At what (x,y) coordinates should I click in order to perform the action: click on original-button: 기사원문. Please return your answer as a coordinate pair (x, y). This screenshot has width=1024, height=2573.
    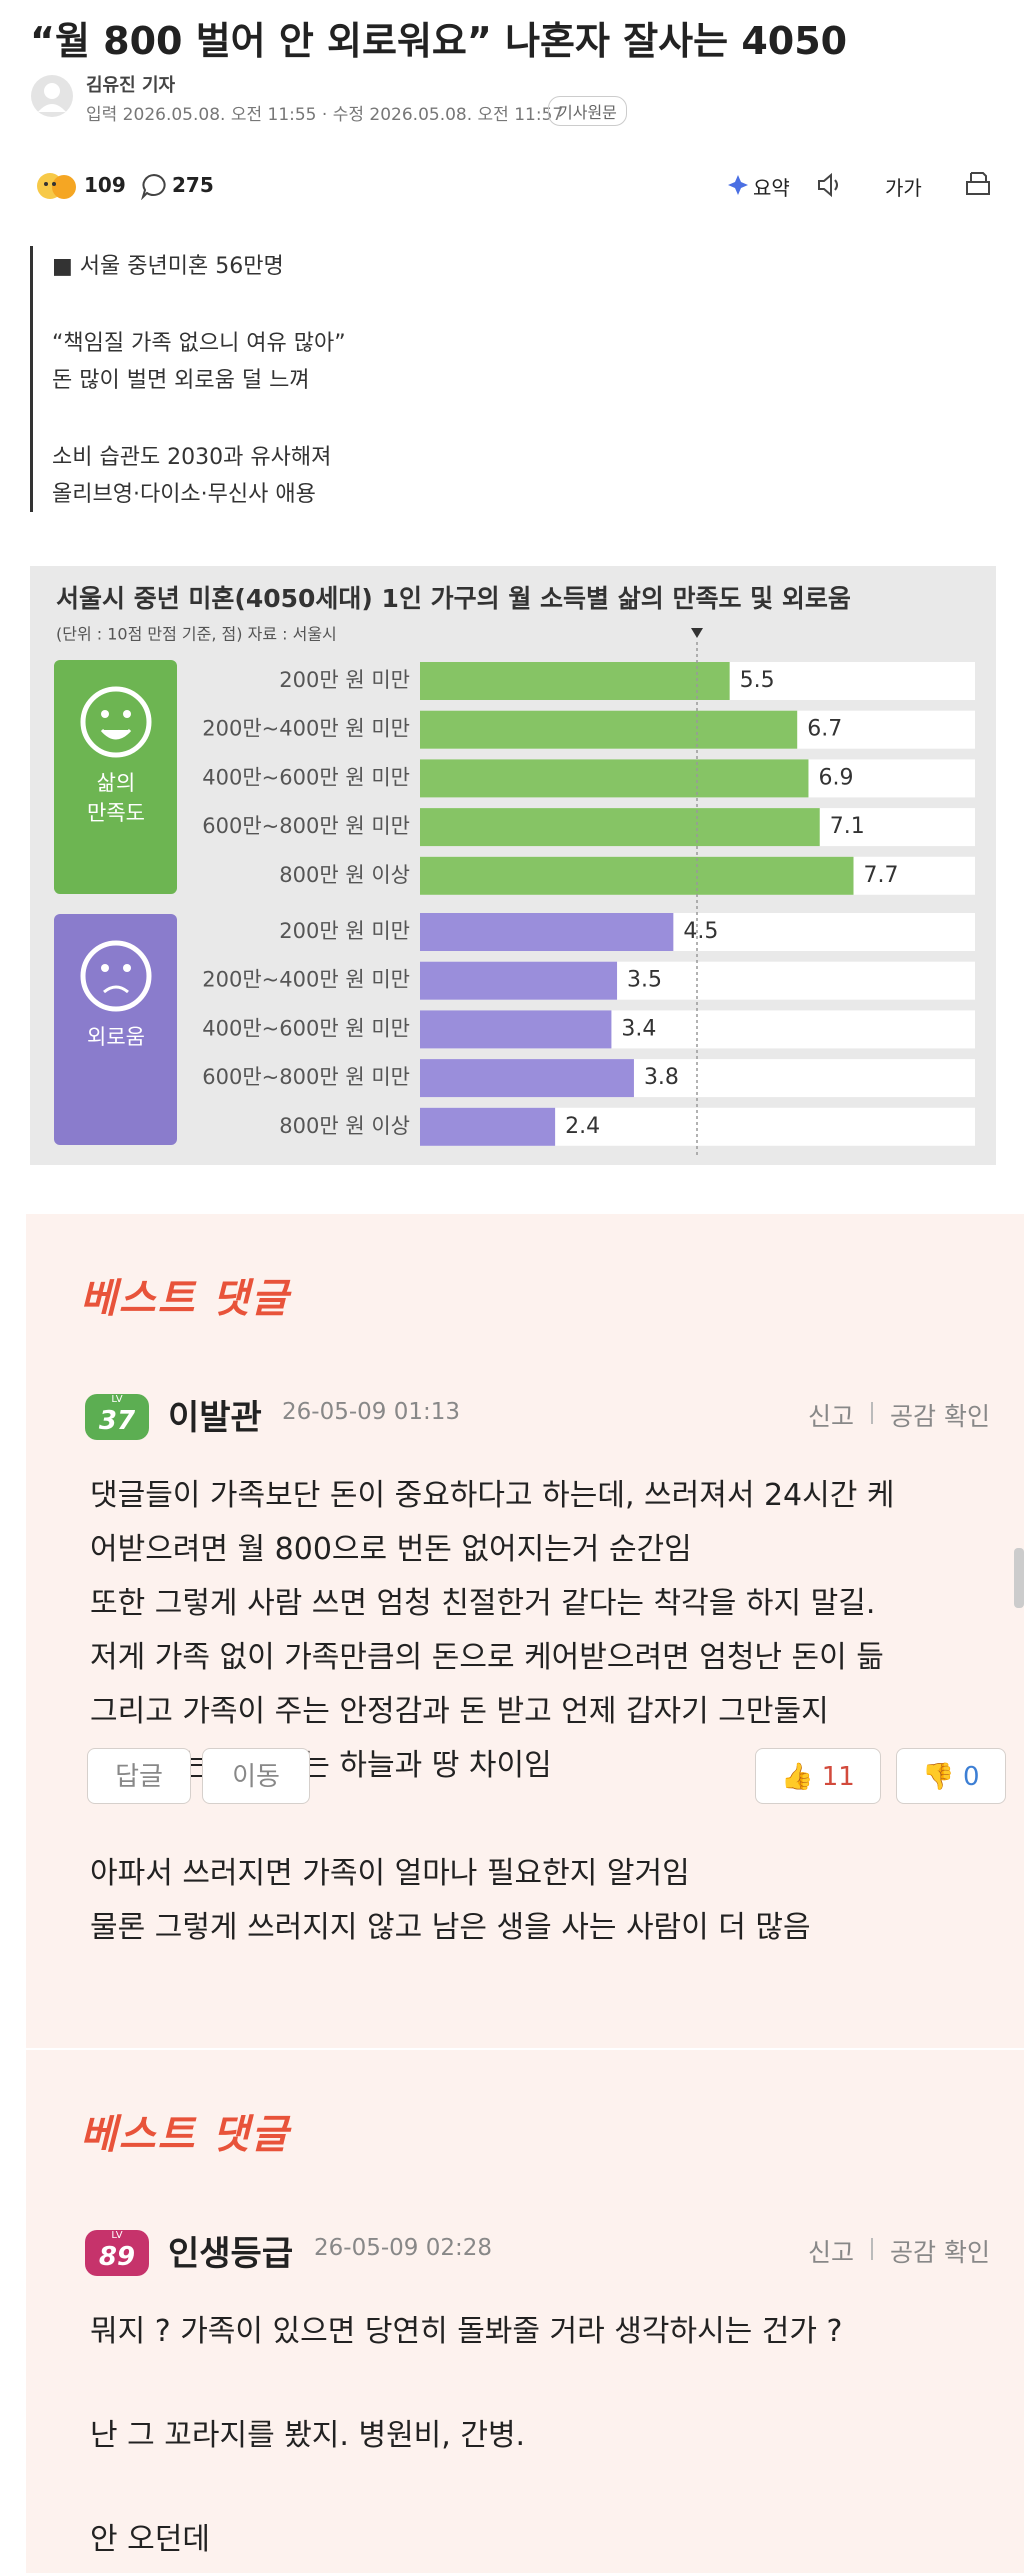
    Looking at the image, I should click on (587, 111).